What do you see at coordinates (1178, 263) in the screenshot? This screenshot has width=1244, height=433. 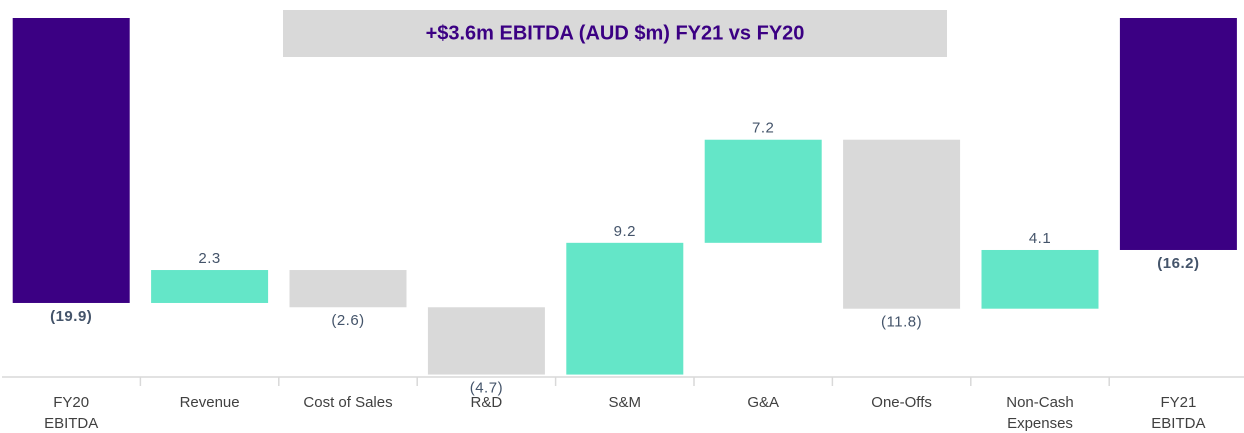 I see `value-label: (16.2)` at bounding box center [1178, 263].